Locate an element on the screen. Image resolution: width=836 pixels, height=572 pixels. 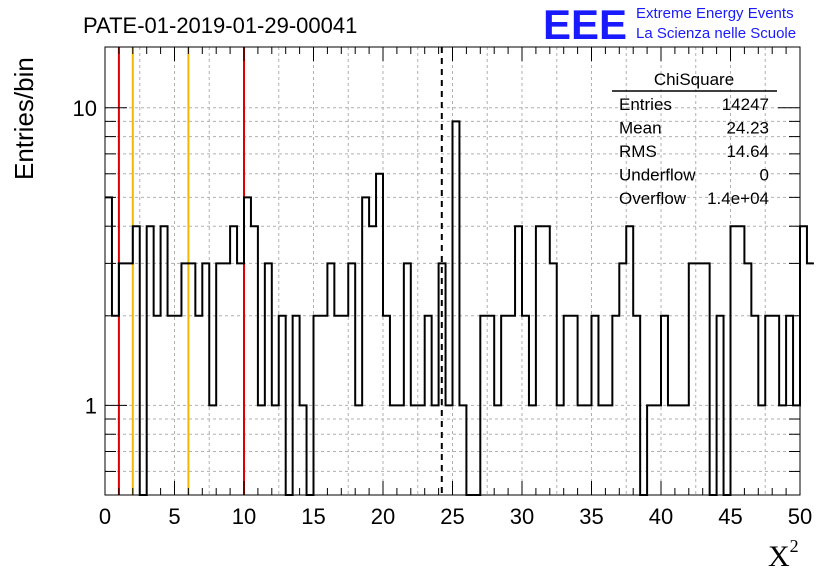
stats-row-value: 0 is located at coordinates (764, 175).